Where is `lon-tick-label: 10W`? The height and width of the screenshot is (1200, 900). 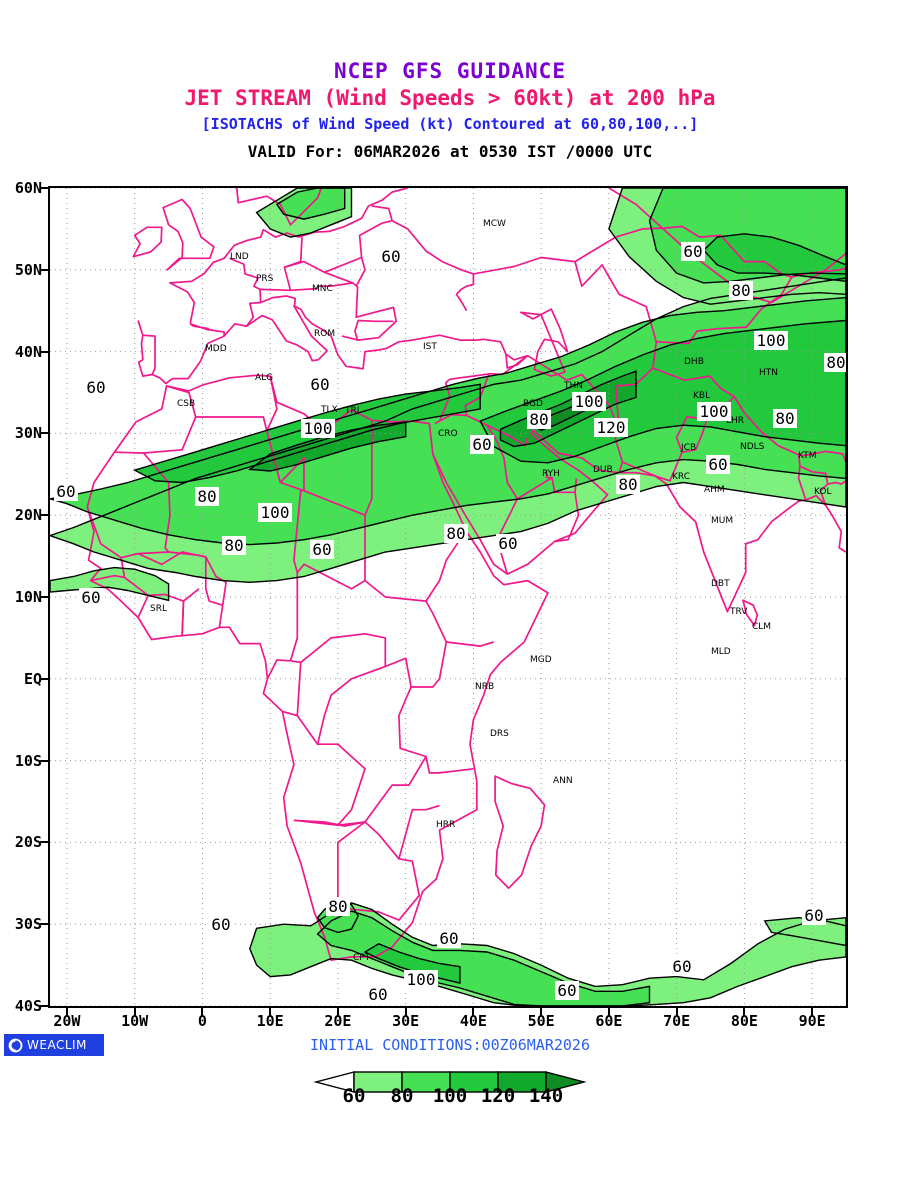 lon-tick-label: 10W is located at coordinates (135, 1021).